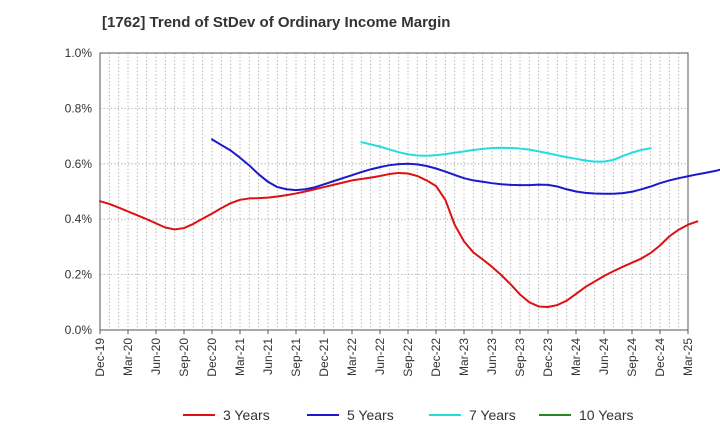 This screenshot has height=440, width=720. Describe the element at coordinates (296, 357) in the screenshot. I see `x-tick-label: Sep-21` at that location.